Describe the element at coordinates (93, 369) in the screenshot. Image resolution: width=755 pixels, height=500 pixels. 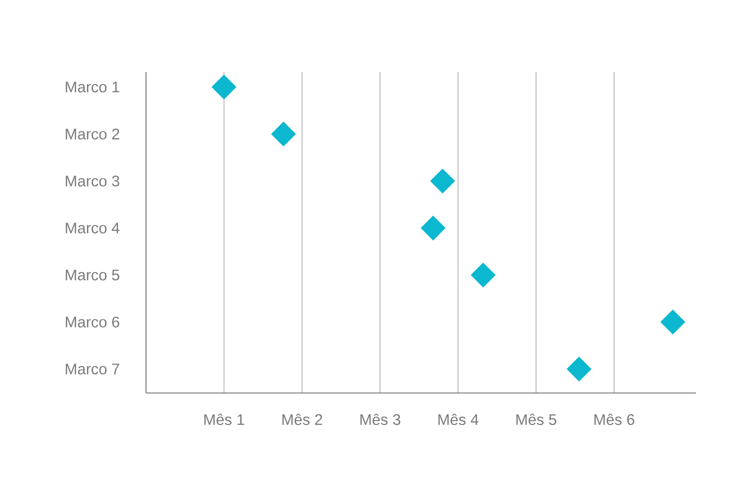
I see `y-tick-label: Marco 7` at that location.